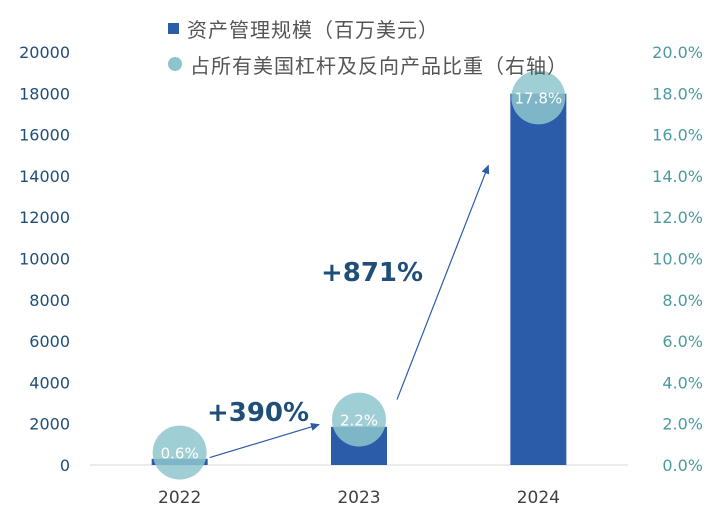 Image resolution: width=715 pixels, height=522 pixels. I want to click on left-tick-label: 8000, so click(49, 300).